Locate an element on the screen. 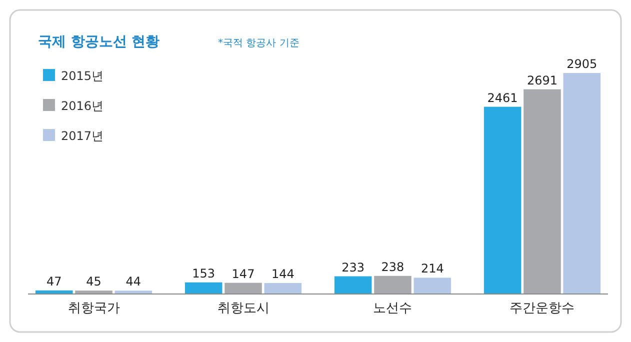 The height and width of the screenshot is (342, 631). legend-label: 2017년 is located at coordinates (82, 136).